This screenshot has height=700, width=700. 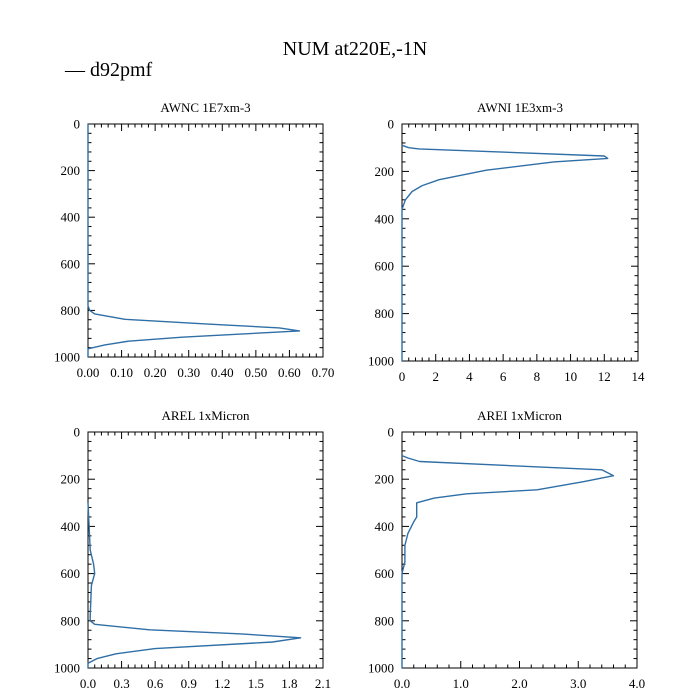 What do you see at coordinates (155, 372) in the screenshot?
I see `x-tick-label: 0.20` at bounding box center [155, 372].